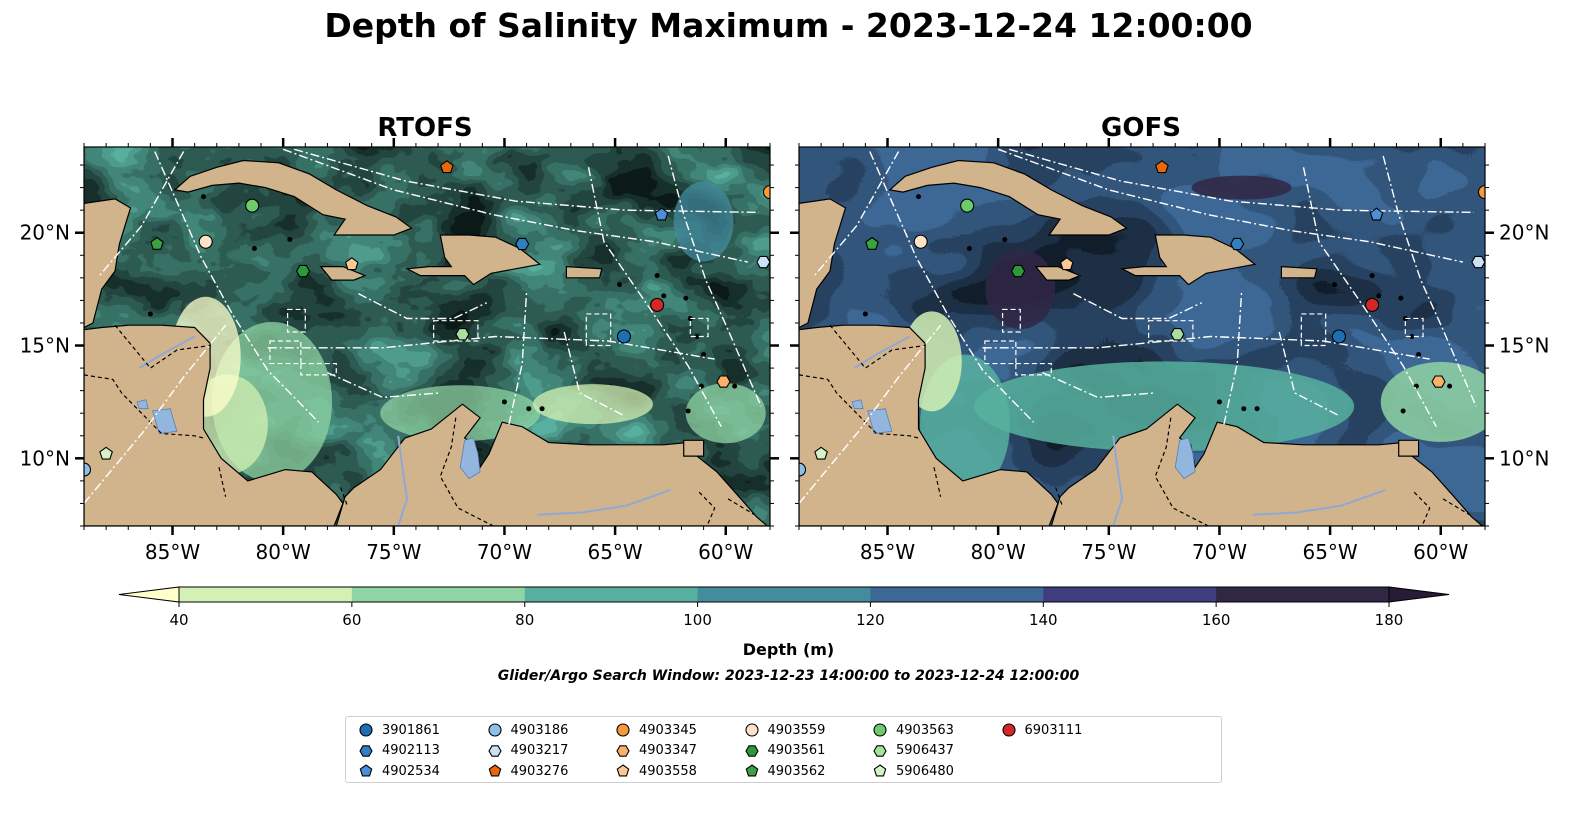 This screenshot has width=1577, height=827. What do you see at coordinates (925, 730) in the screenshot?
I see `legend-label: 4903563` at bounding box center [925, 730].